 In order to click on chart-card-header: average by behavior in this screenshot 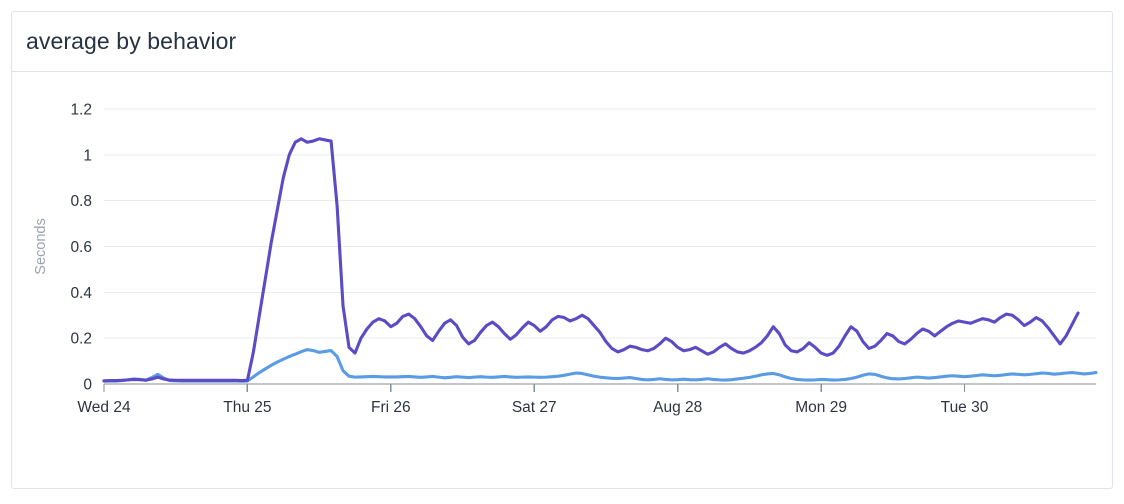, I will do `click(562, 42)`.